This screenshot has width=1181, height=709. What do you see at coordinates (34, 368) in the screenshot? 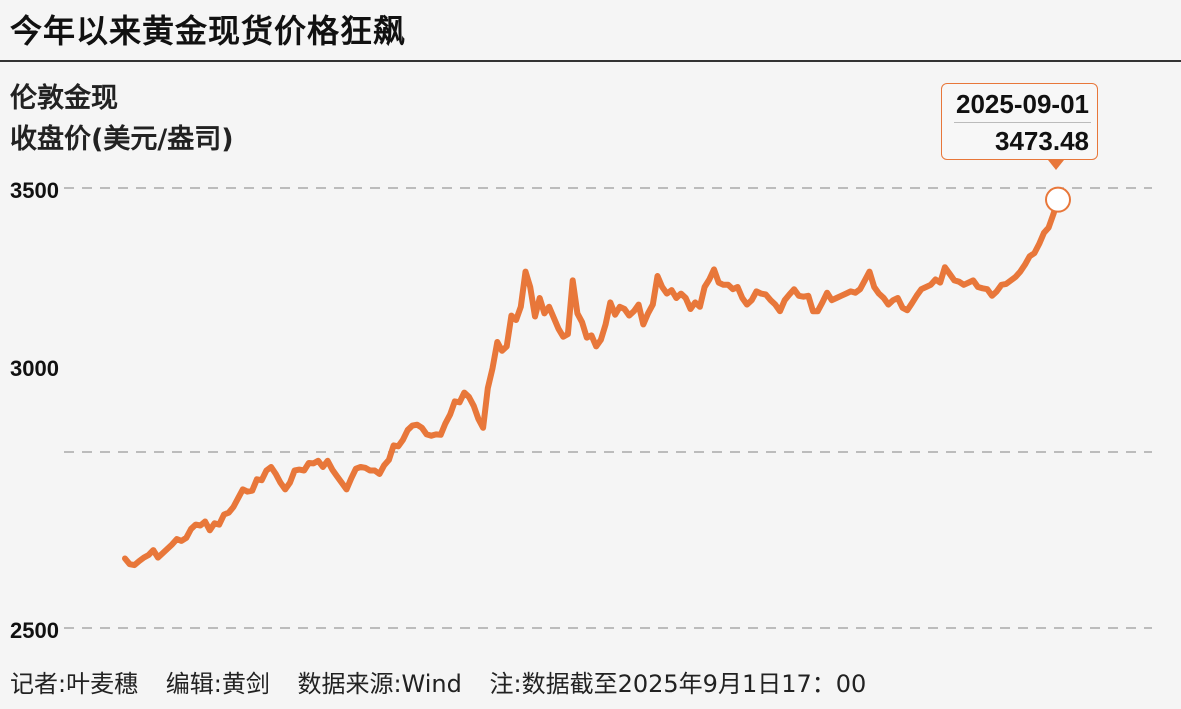
I see `y-tick-label: 3000` at bounding box center [34, 368].